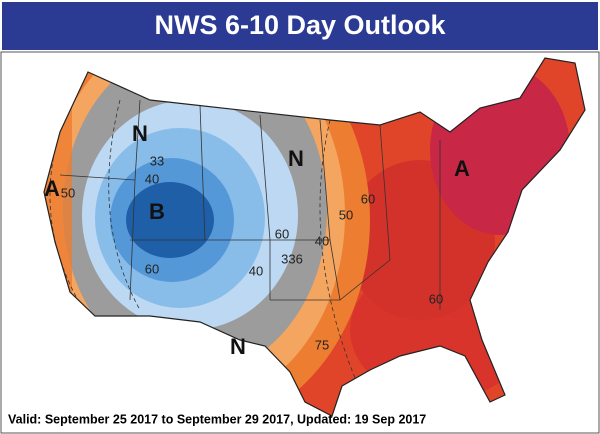 The image size is (600, 434). I want to click on contour-label: 336, so click(292, 258).